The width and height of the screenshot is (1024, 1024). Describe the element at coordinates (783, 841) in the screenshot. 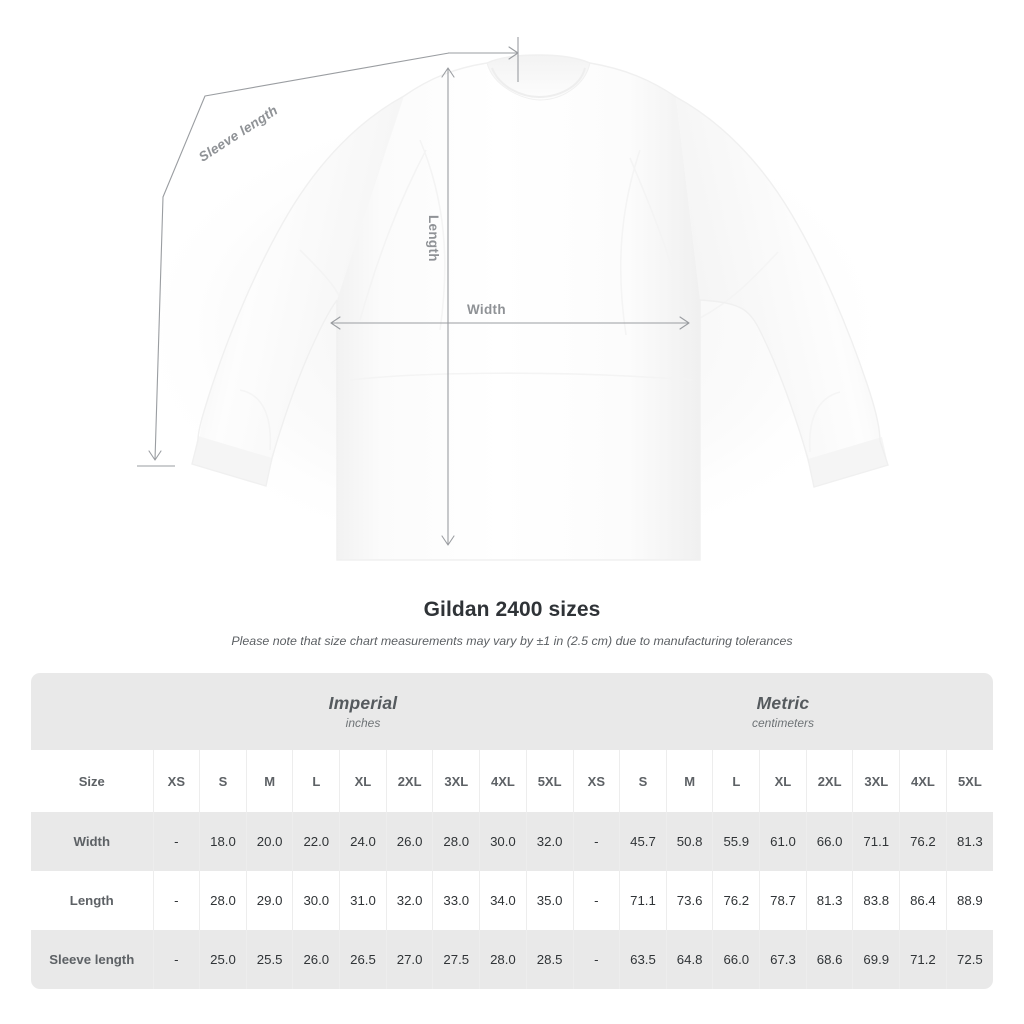

I see `cell-width-metric-xl: 61.0` at that location.